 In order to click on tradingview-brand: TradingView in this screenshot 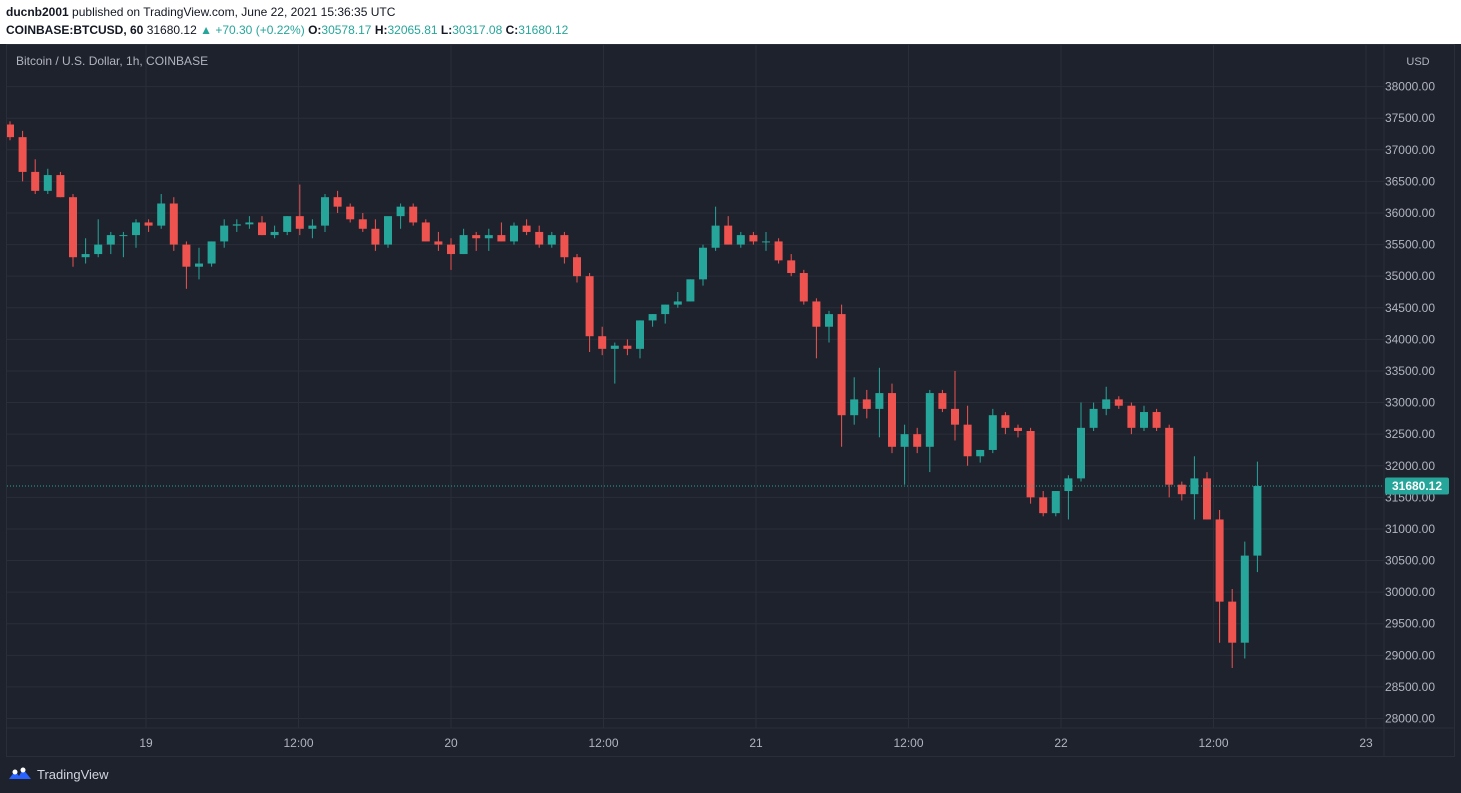, I will do `click(58, 774)`.